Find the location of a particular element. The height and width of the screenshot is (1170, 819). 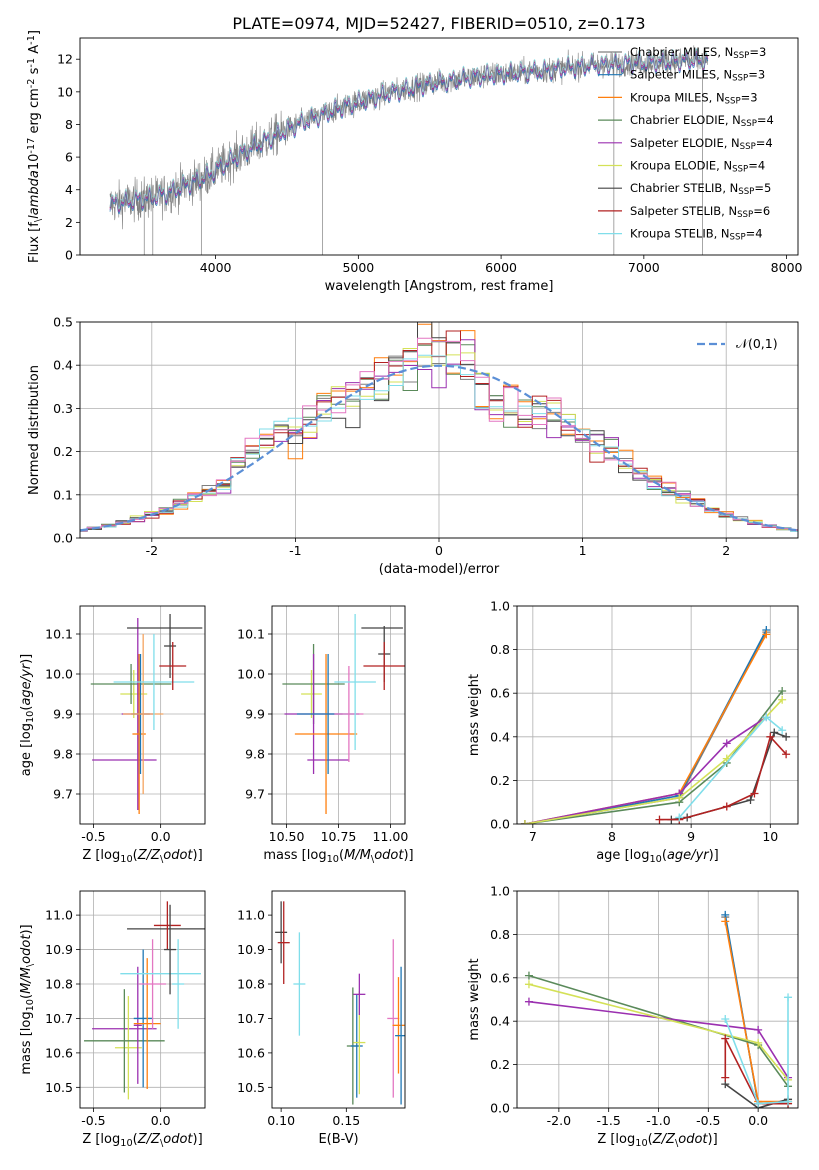

y-tick-label: 10.7 is located at coordinates (59, 1018).